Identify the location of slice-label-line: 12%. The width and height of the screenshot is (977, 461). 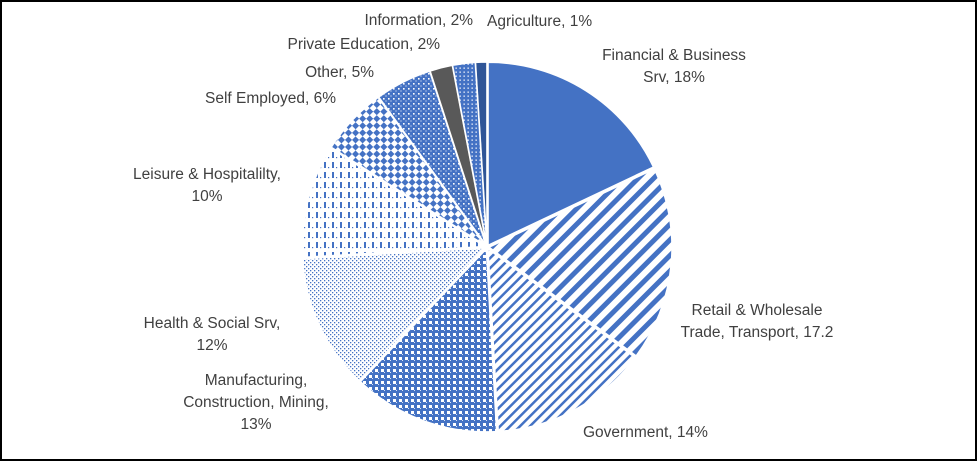
(211, 345).